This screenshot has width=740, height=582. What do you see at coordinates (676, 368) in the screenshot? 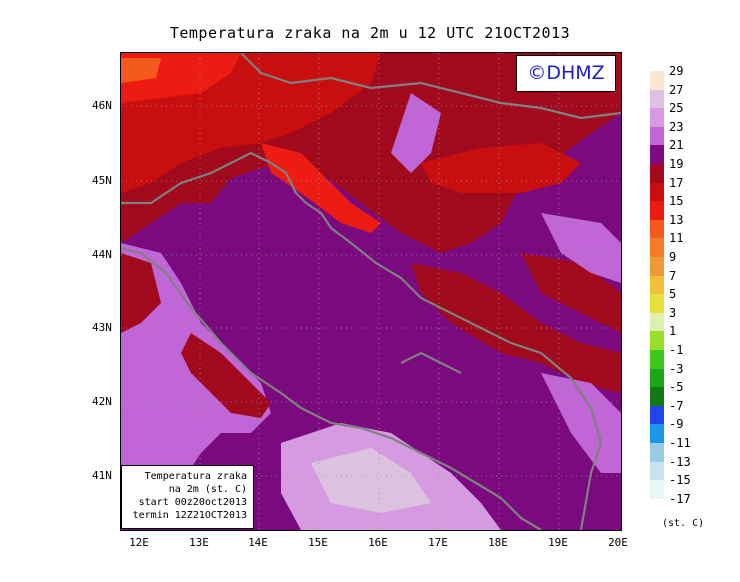
I see `legend-label: -3` at bounding box center [676, 368].